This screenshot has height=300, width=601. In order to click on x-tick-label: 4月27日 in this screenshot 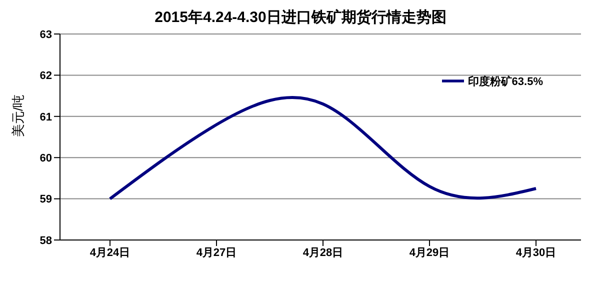, I will do `click(216, 252)`.